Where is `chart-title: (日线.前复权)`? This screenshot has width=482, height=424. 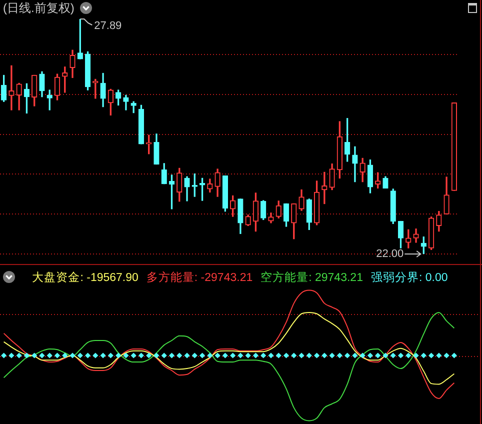 chart-title: (日线.前复权) is located at coordinates (38, 8).